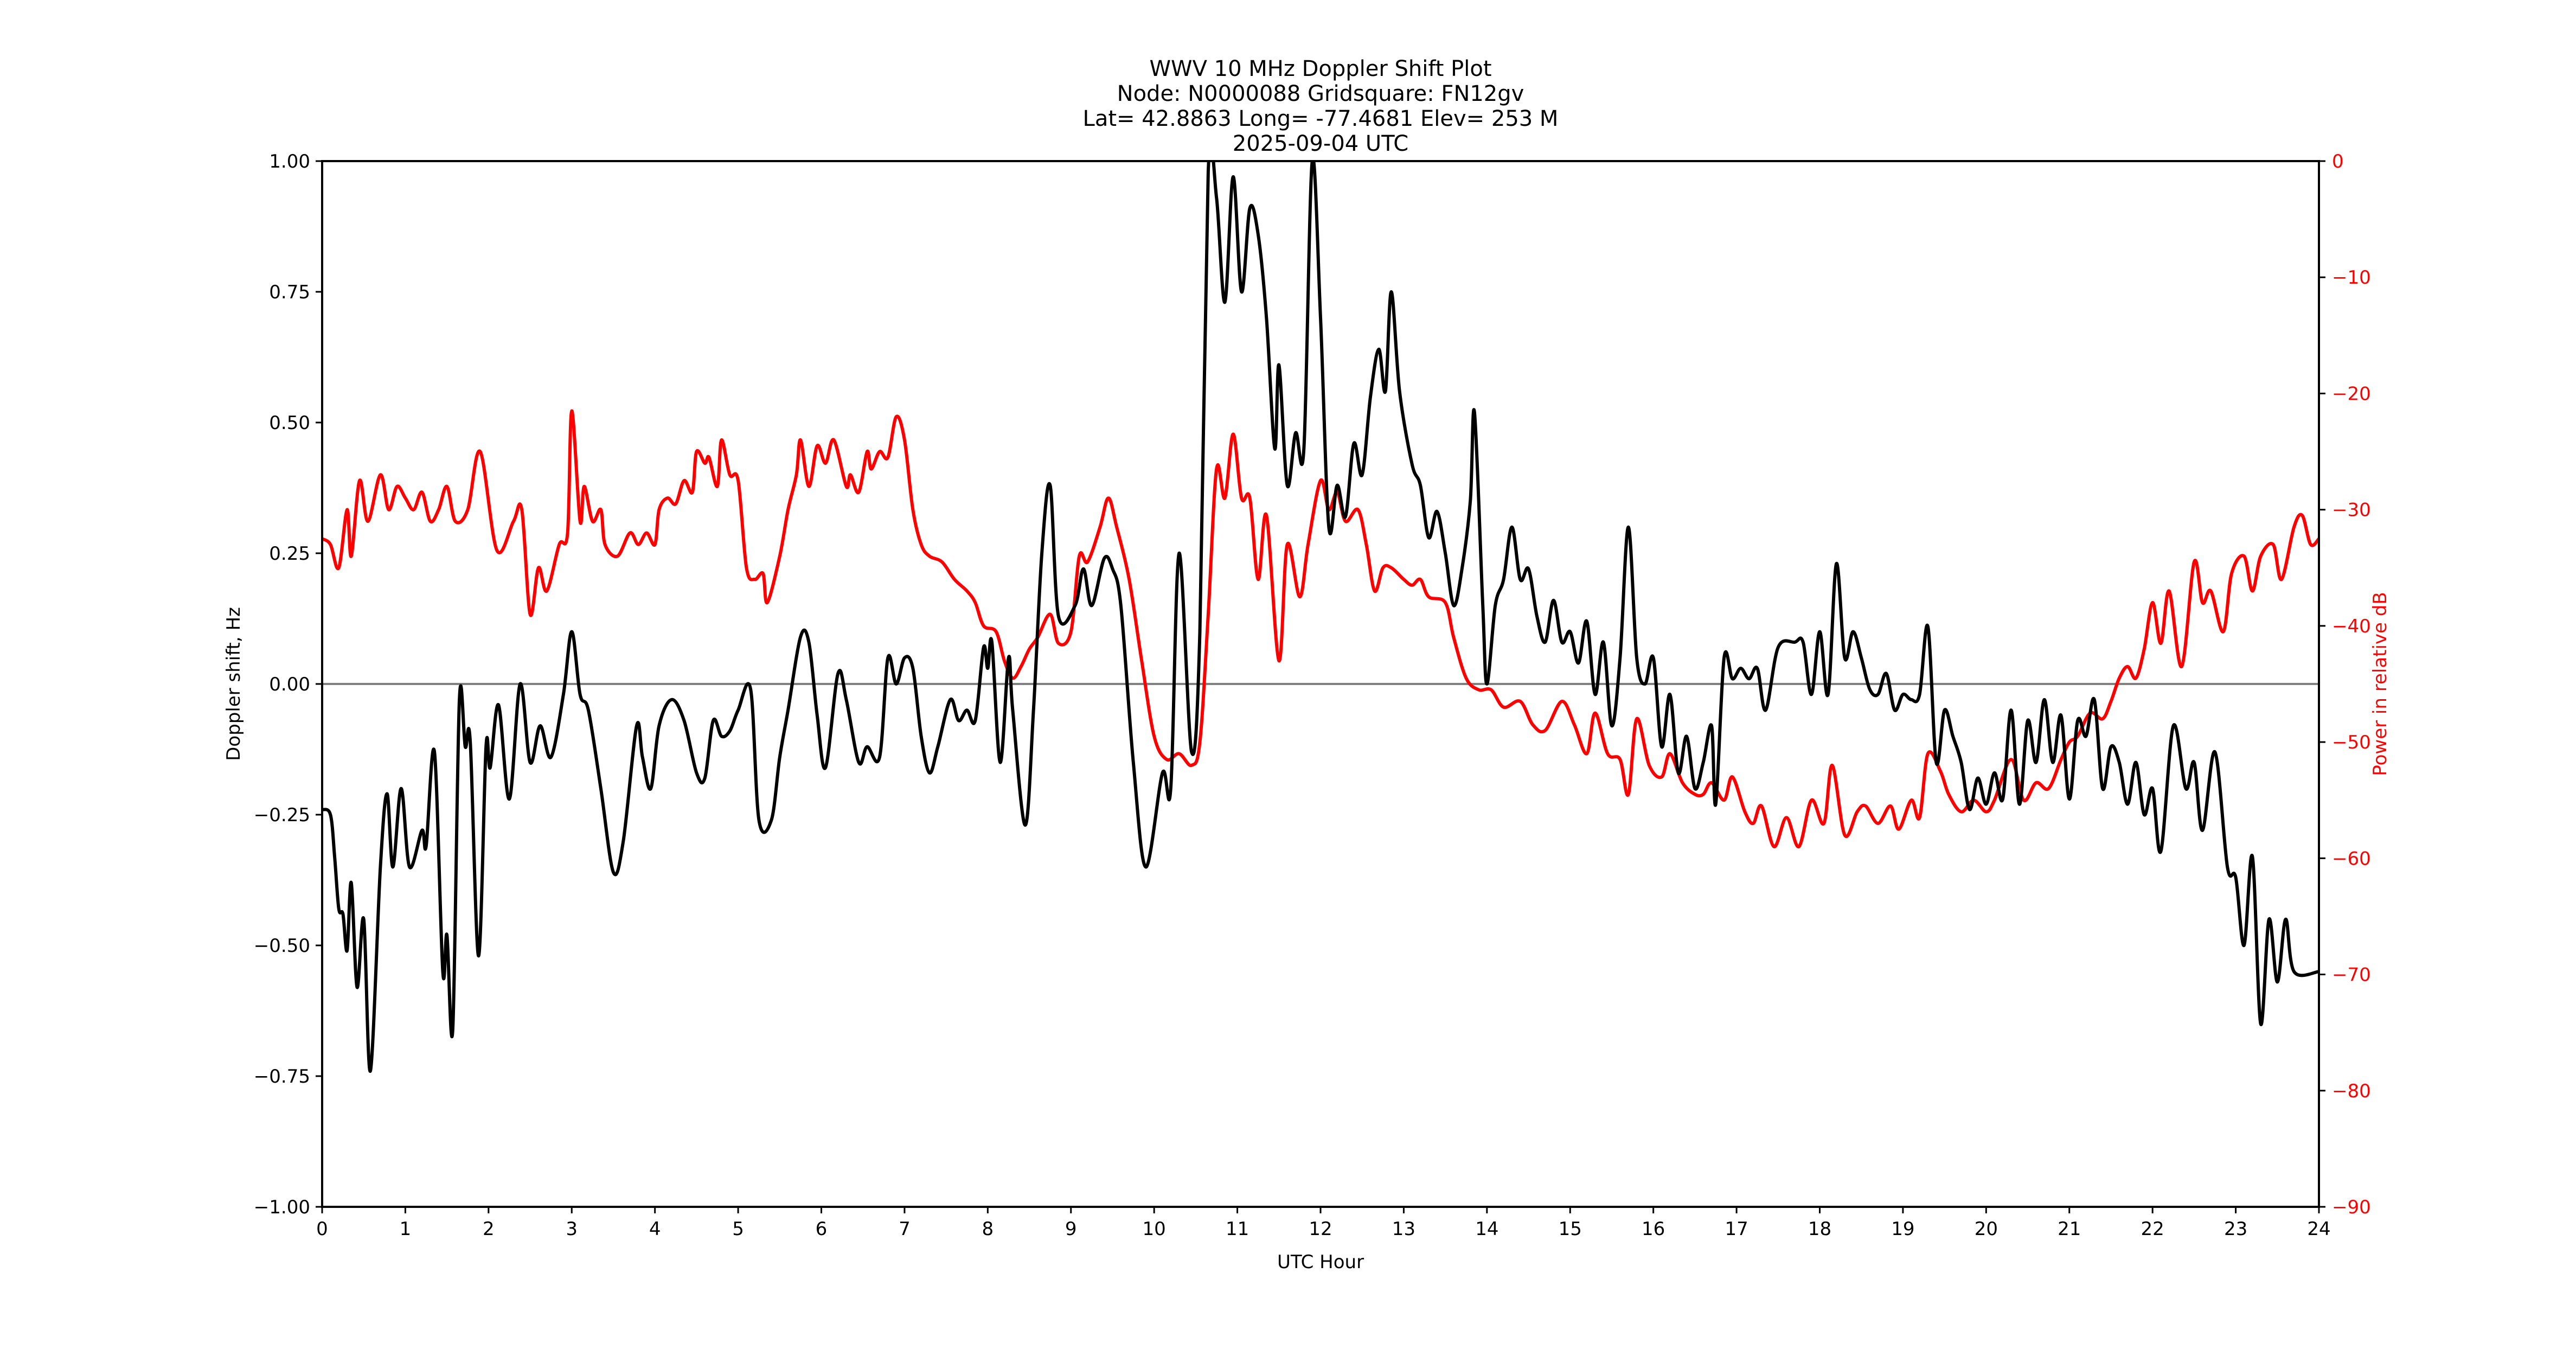  Describe the element at coordinates (282, 1077) in the screenshot. I see `left-y-tick-label: −0.75` at that location.